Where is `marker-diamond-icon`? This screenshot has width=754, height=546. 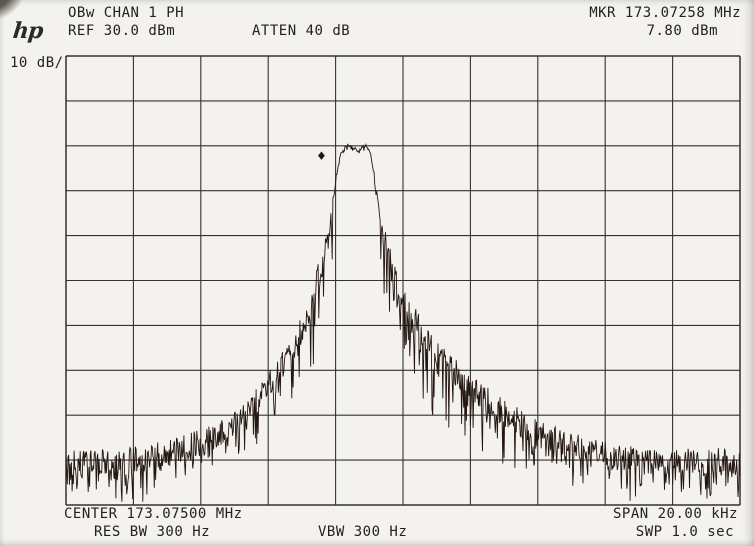
marker-diamond-icon is located at coordinates (321, 155).